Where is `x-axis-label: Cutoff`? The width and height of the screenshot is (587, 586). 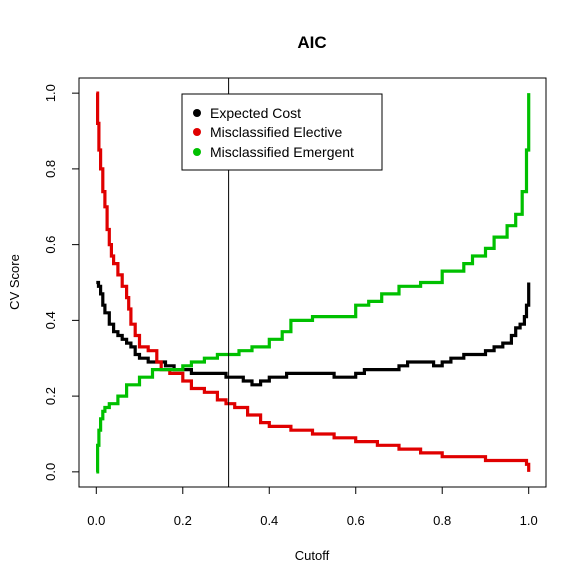
x-axis-label: Cutoff is located at coordinates (312, 555).